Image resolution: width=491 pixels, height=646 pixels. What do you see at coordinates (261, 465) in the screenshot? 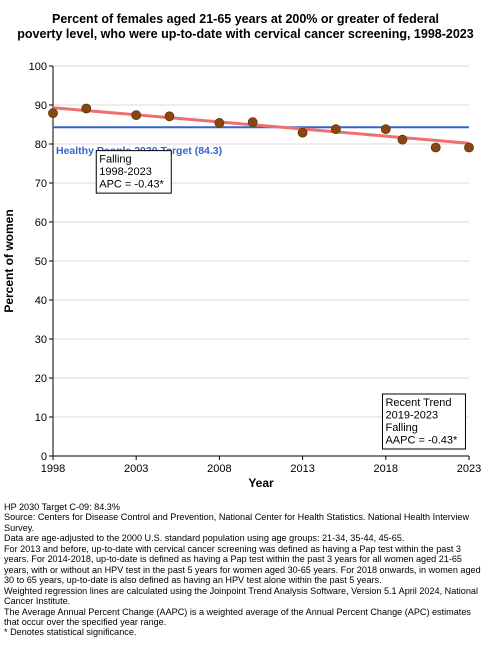
I see `x-axis-ticks: 1998 2003 2008 2013 2018 2023` at bounding box center [261, 465].